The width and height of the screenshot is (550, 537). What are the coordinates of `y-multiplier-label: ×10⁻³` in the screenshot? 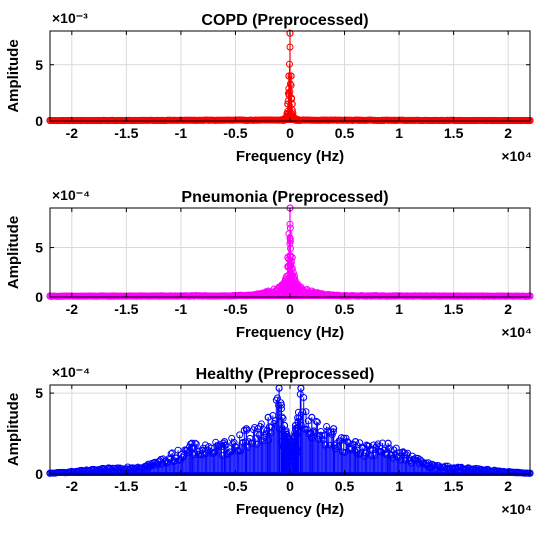 It's located at (70, 18).